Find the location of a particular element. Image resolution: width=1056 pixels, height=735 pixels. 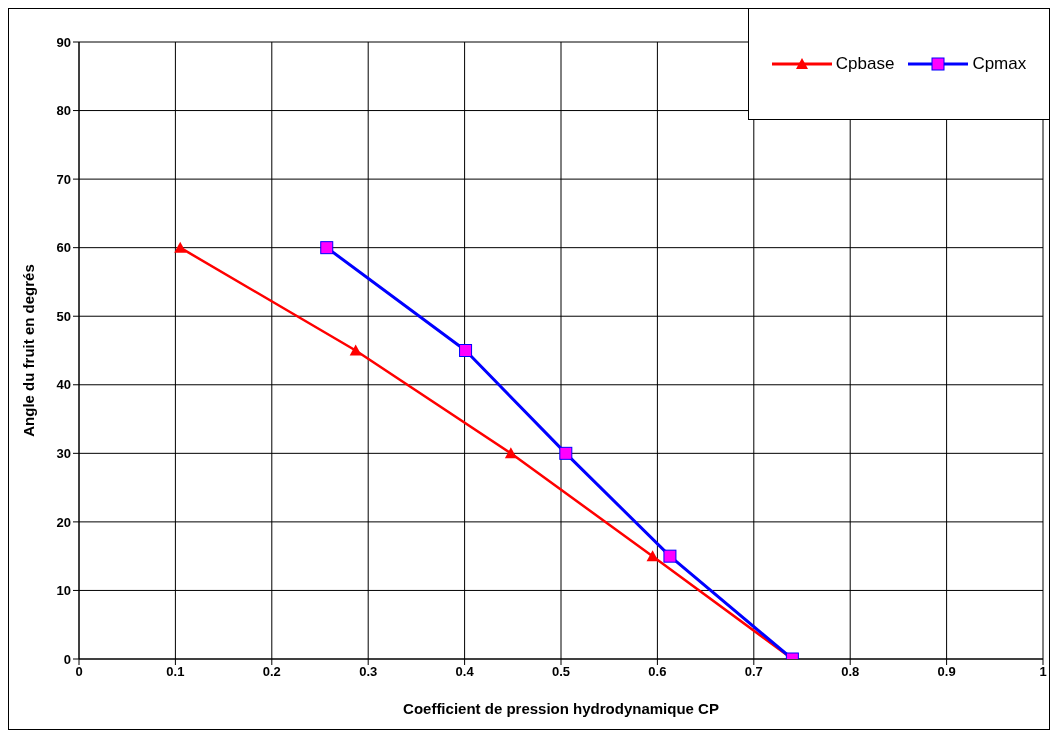

x-tick-label: 0.8 is located at coordinates (850, 672).